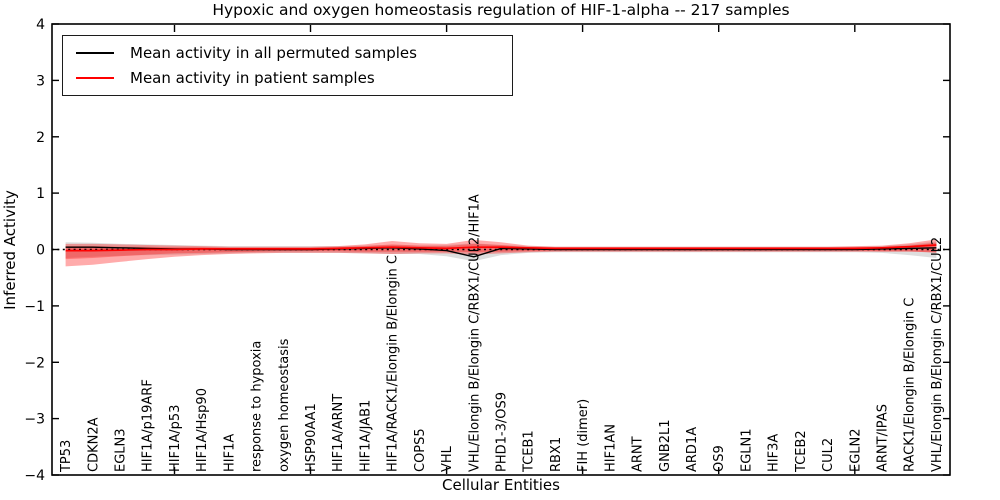  Describe the element at coordinates (828, 455) in the screenshot. I see `x-tick-label: CUL2` at that location.